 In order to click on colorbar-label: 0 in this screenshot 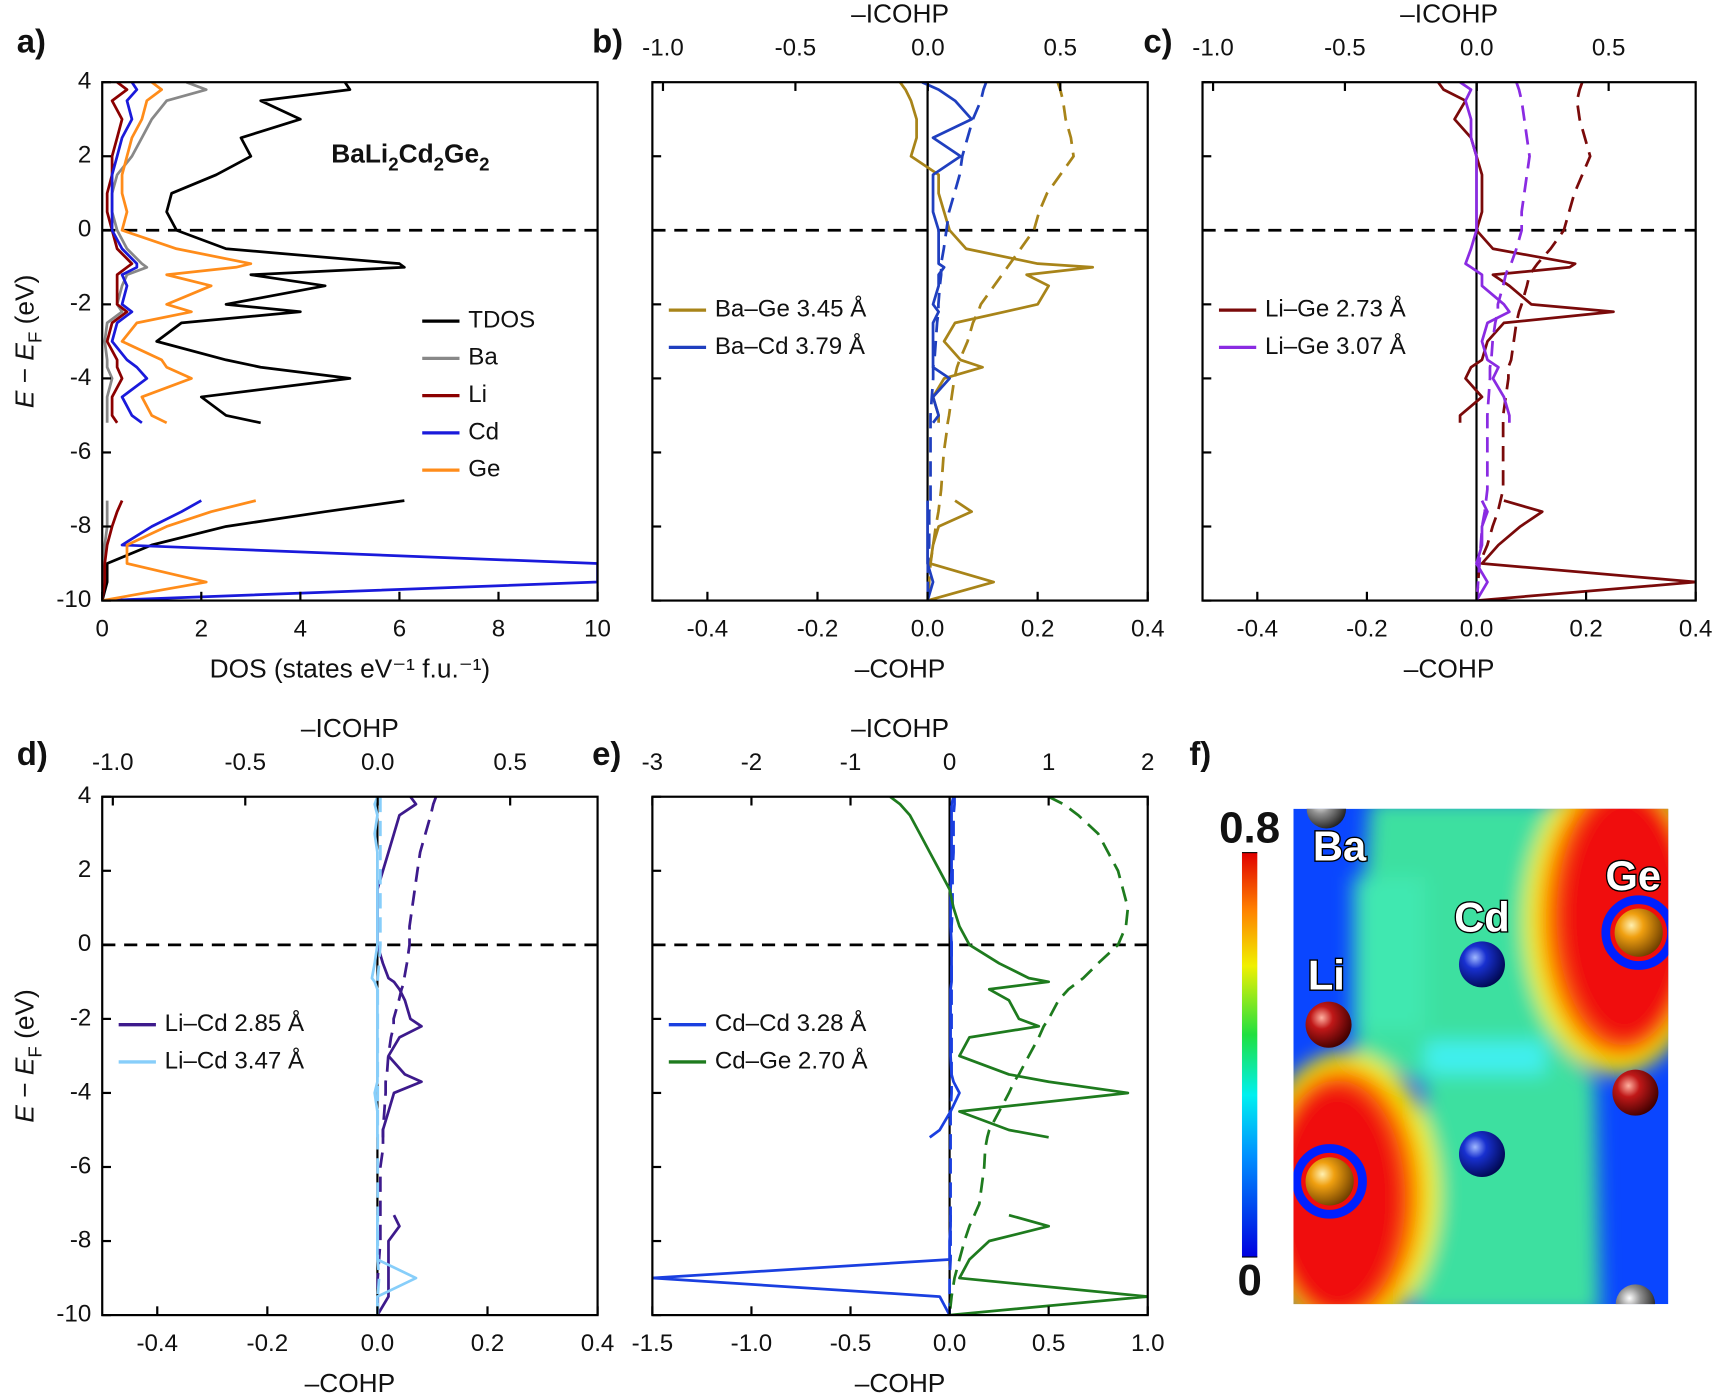, I will do `click(1249, 1280)`.